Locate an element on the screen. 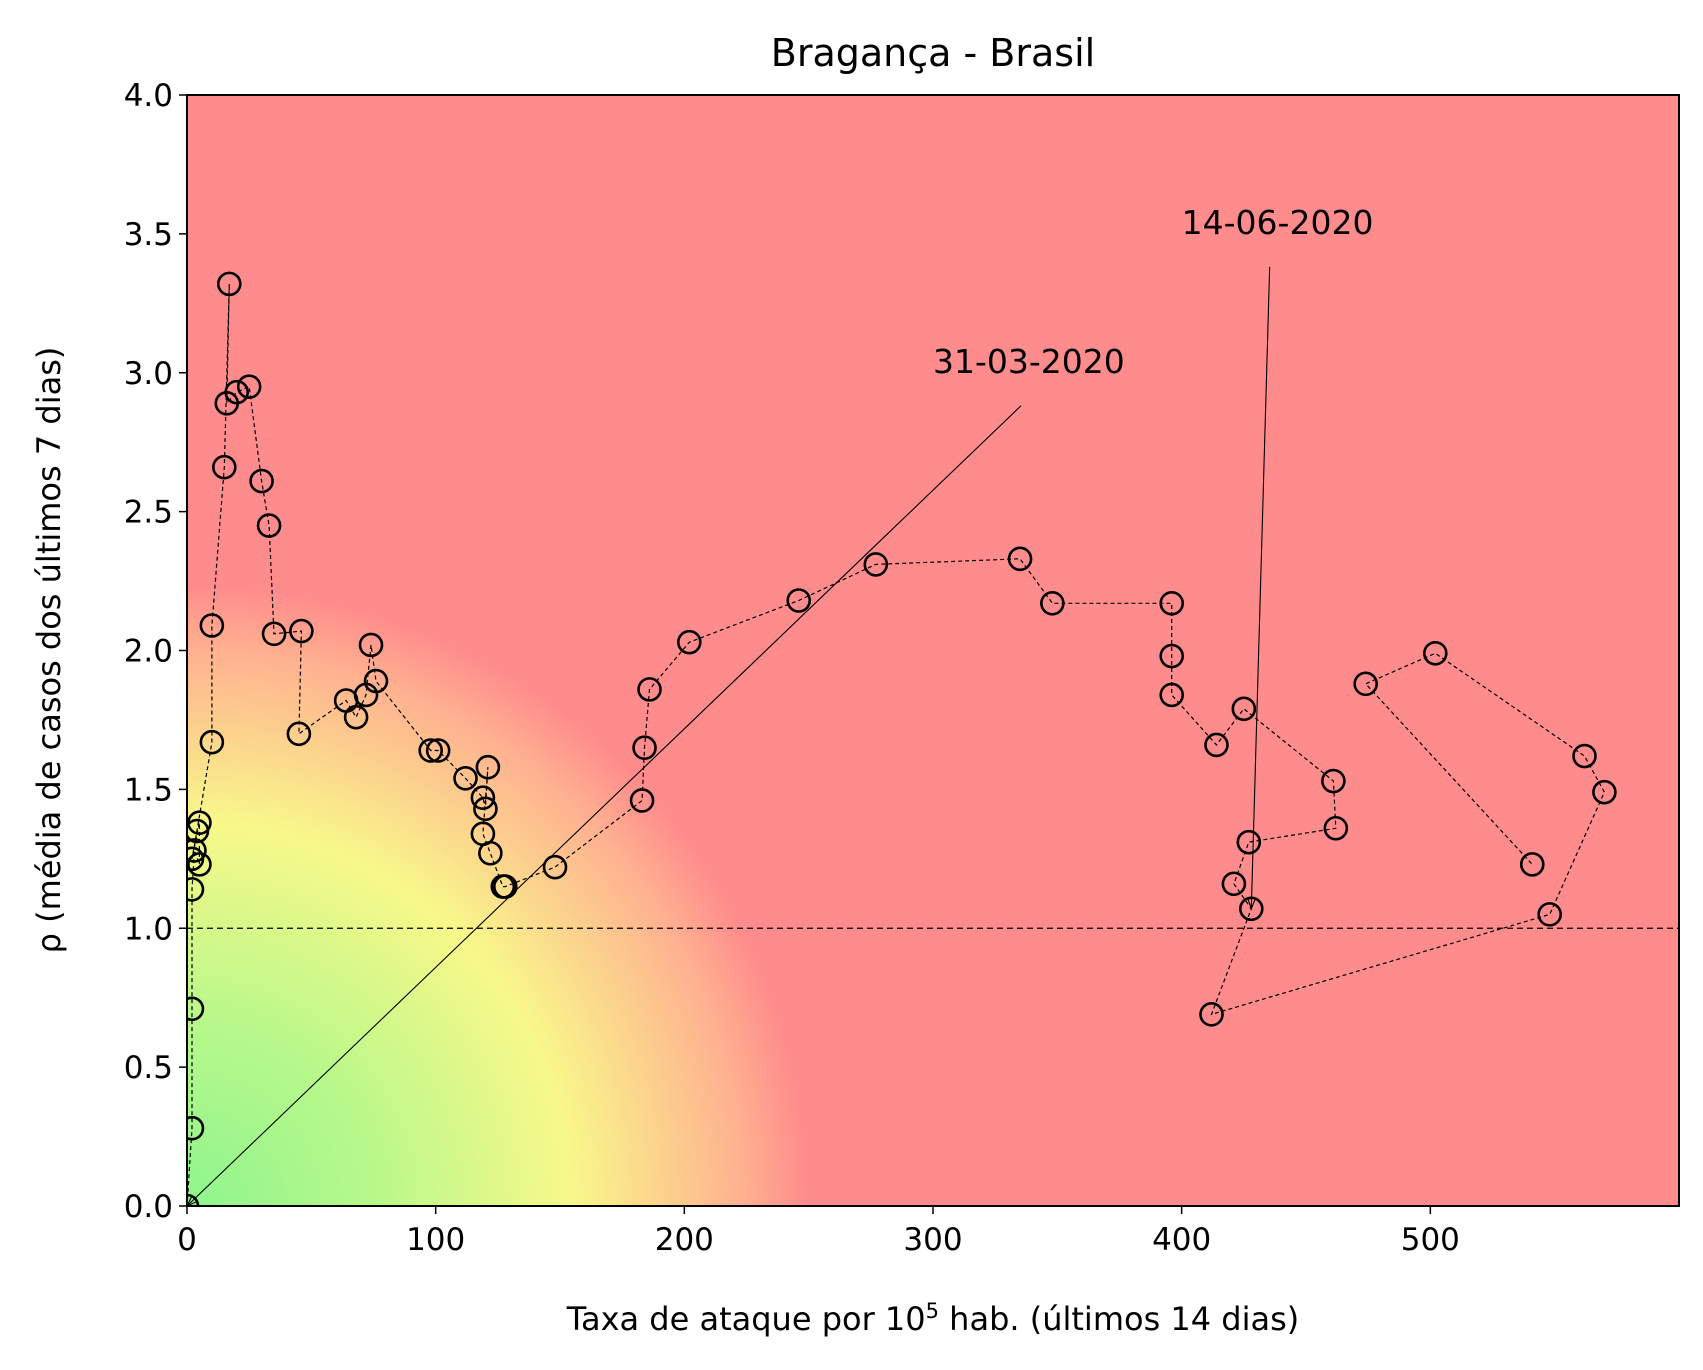 The height and width of the screenshot is (1370, 1703). y-tick-label: 4.0 is located at coordinates (148, 96).